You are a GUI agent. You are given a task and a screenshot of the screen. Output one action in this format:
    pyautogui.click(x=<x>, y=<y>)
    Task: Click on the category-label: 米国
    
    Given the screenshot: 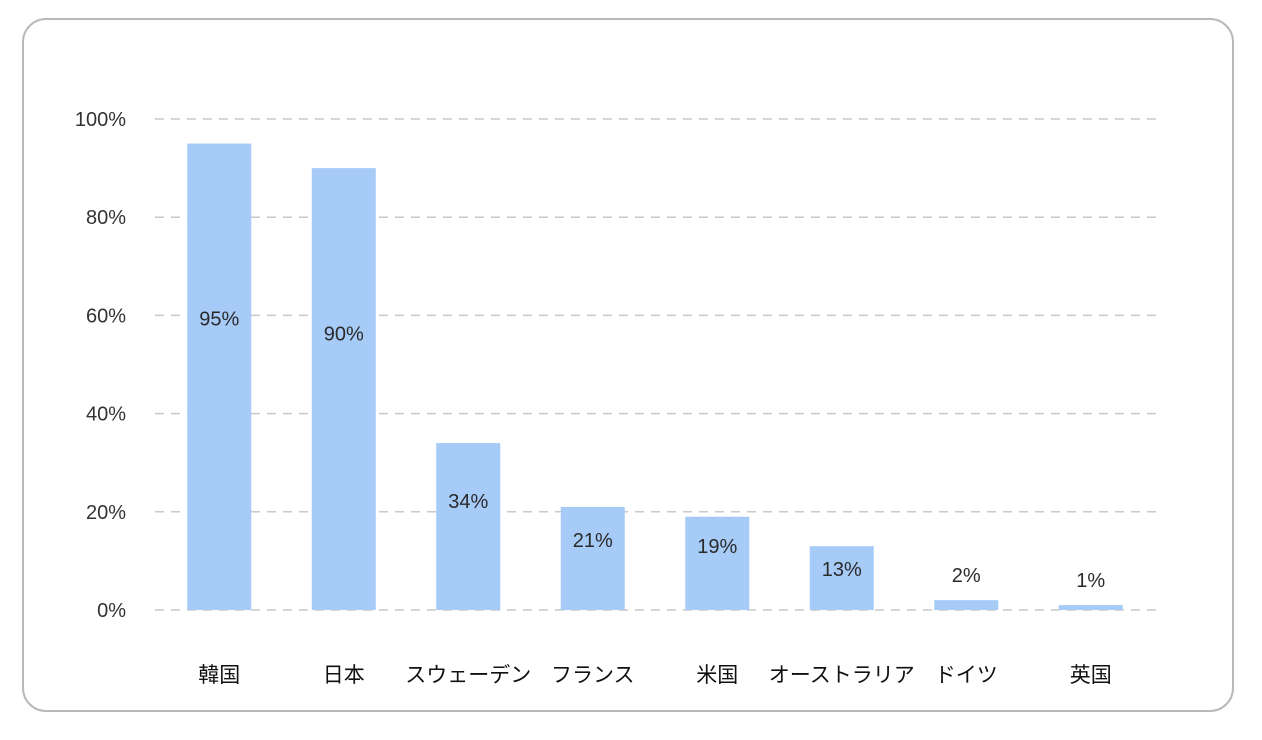 What is the action you would take?
    pyautogui.click(x=717, y=675)
    